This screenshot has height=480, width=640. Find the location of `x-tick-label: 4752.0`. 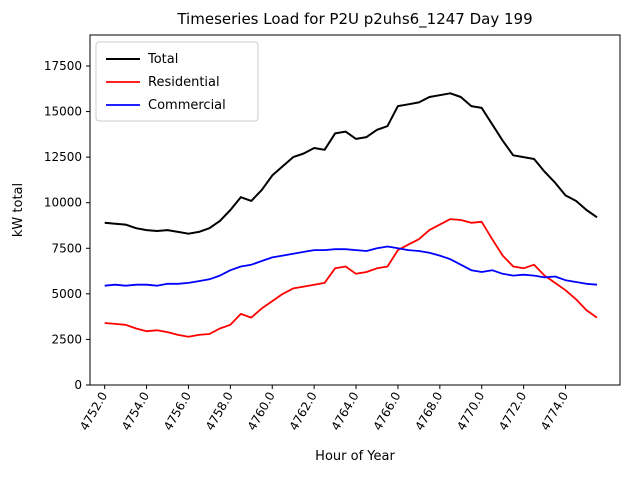

x-tick-label: 4752.0 is located at coordinates (93, 411).